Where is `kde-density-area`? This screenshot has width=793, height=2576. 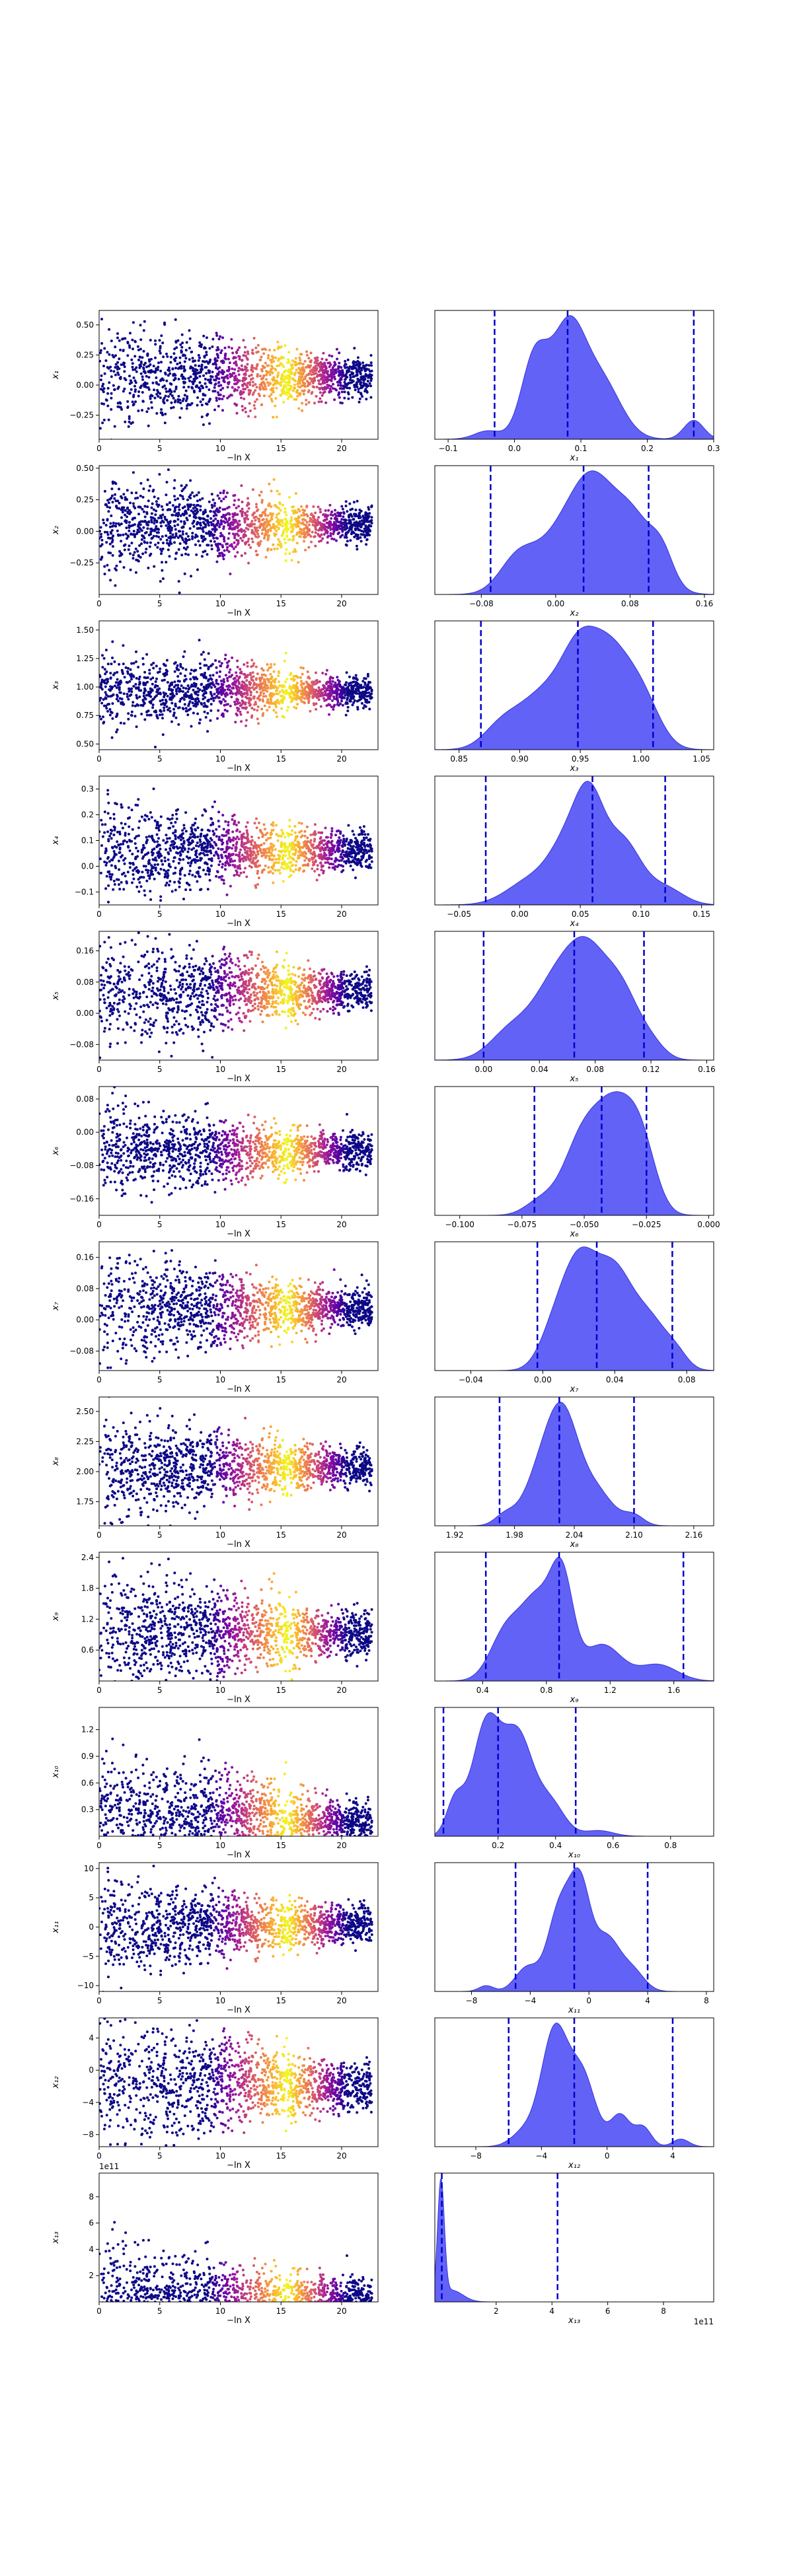 kde-density-area is located at coordinates (575, 532).